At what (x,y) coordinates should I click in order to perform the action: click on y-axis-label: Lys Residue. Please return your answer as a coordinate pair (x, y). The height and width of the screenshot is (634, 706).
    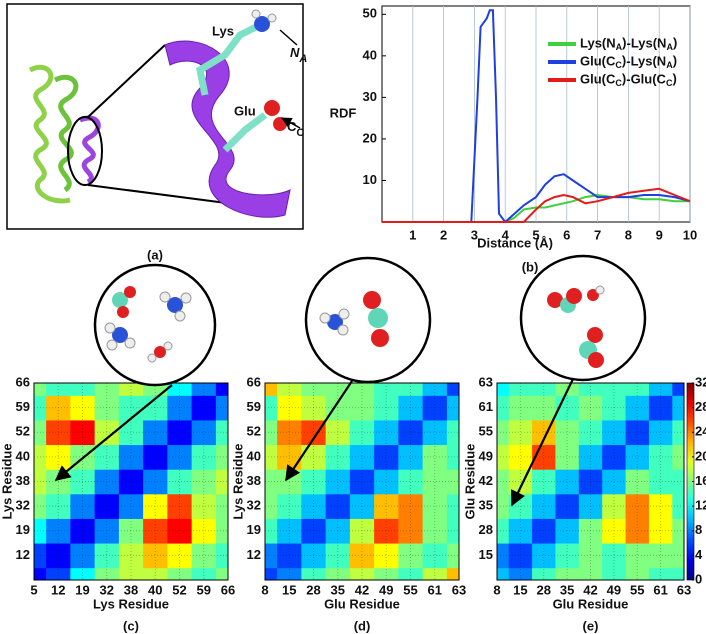
    Looking at the image, I should click on (7, 481).